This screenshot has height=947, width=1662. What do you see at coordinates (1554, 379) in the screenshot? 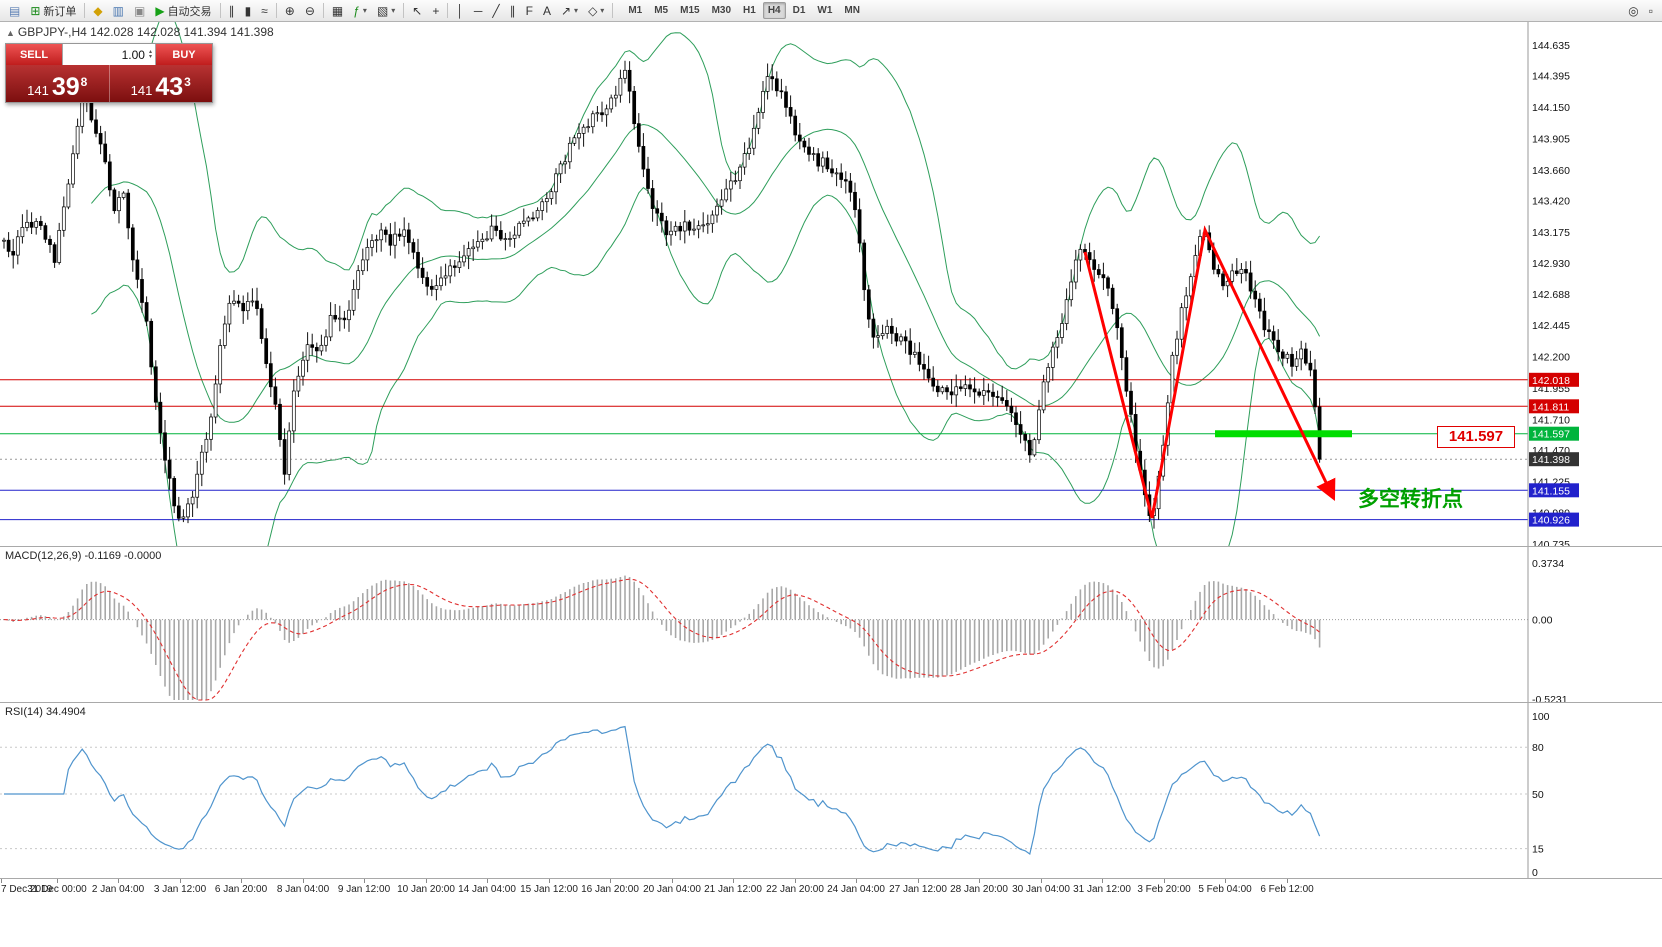
I see `price-tag: 142.018` at bounding box center [1554, 379].